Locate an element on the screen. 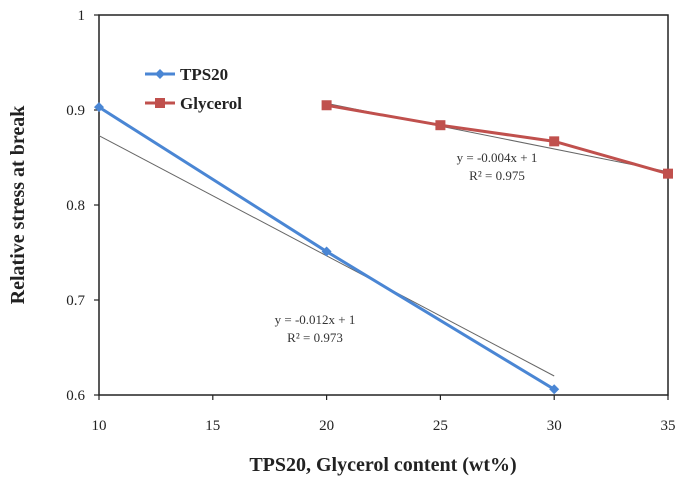 The height and width of the screenshot is (480, 681). legend-tps20-marker is located at coordinates (160, 74).